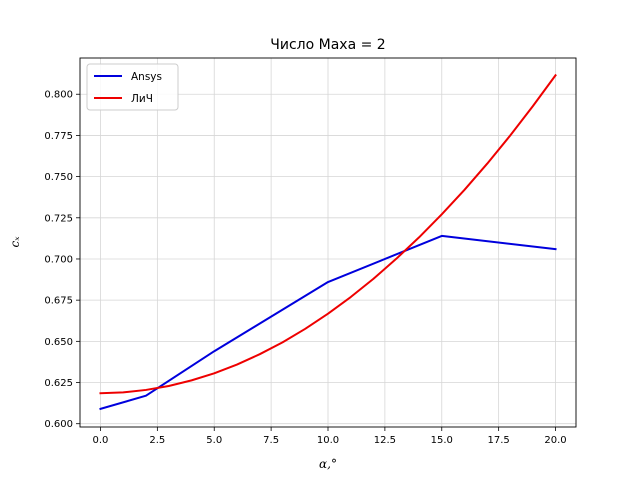 This screenshot has height=480, width=640. I want to click on legend-label: ЛиЧ, so click(142, 99).